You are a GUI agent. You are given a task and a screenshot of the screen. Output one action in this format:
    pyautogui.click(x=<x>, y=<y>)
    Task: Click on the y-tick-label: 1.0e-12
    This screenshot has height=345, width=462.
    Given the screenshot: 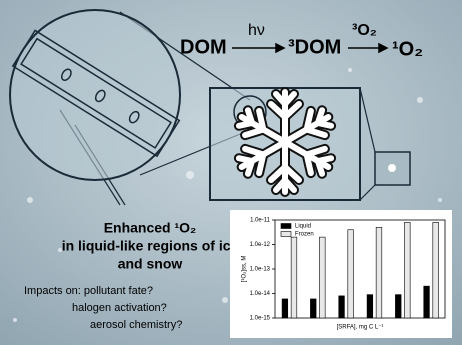 What is the action you would take?
    pyautogui.click(x=260, y=245)
    